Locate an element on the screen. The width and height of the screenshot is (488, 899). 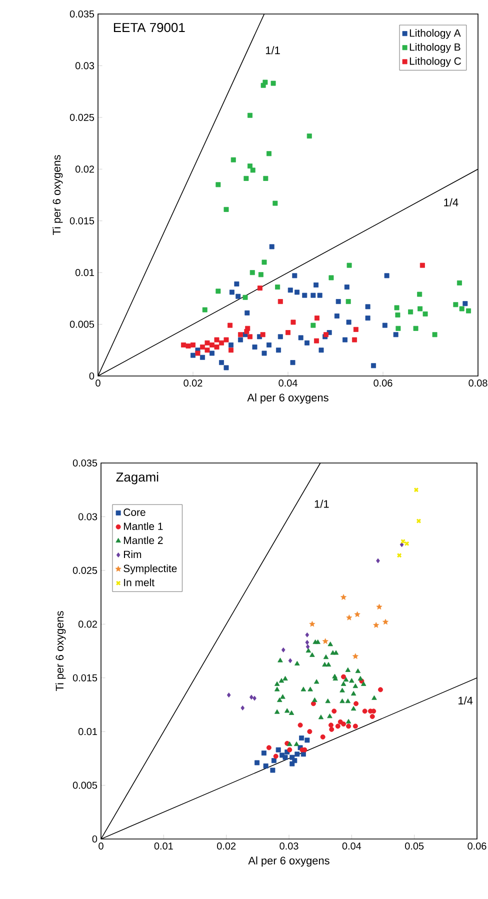
legend-label: In melt is located at coordinates (139, 582).